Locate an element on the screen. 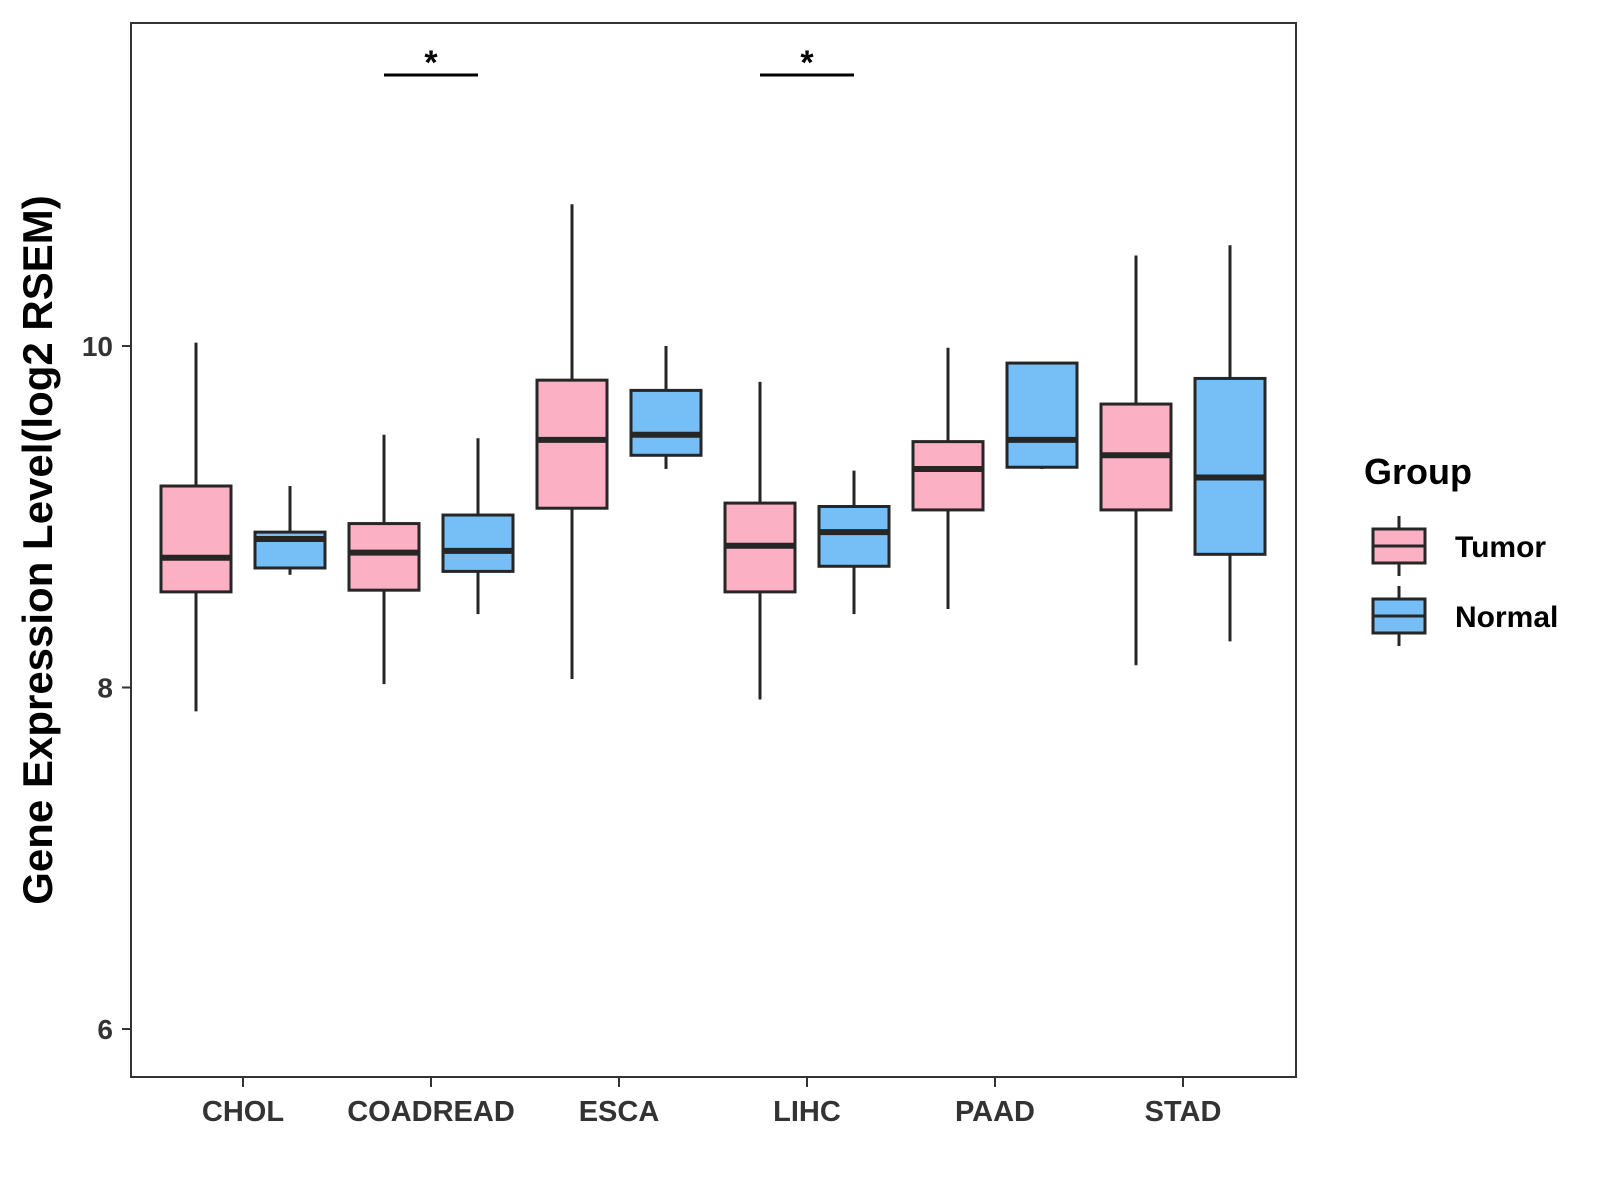 The image size is (1600, 1200). x-tick-label-paad: PAAD is located at coordinates (995, 1112).